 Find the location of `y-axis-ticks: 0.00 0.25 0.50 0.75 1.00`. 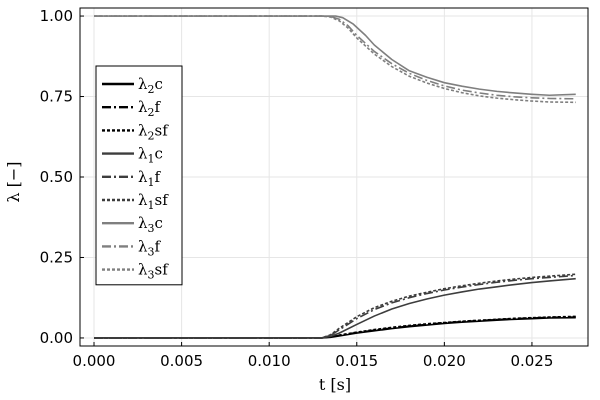

y-axis-ticks: 0.00 0.25 0.50 0.75 1.00 is located at coordinates (62, 177).